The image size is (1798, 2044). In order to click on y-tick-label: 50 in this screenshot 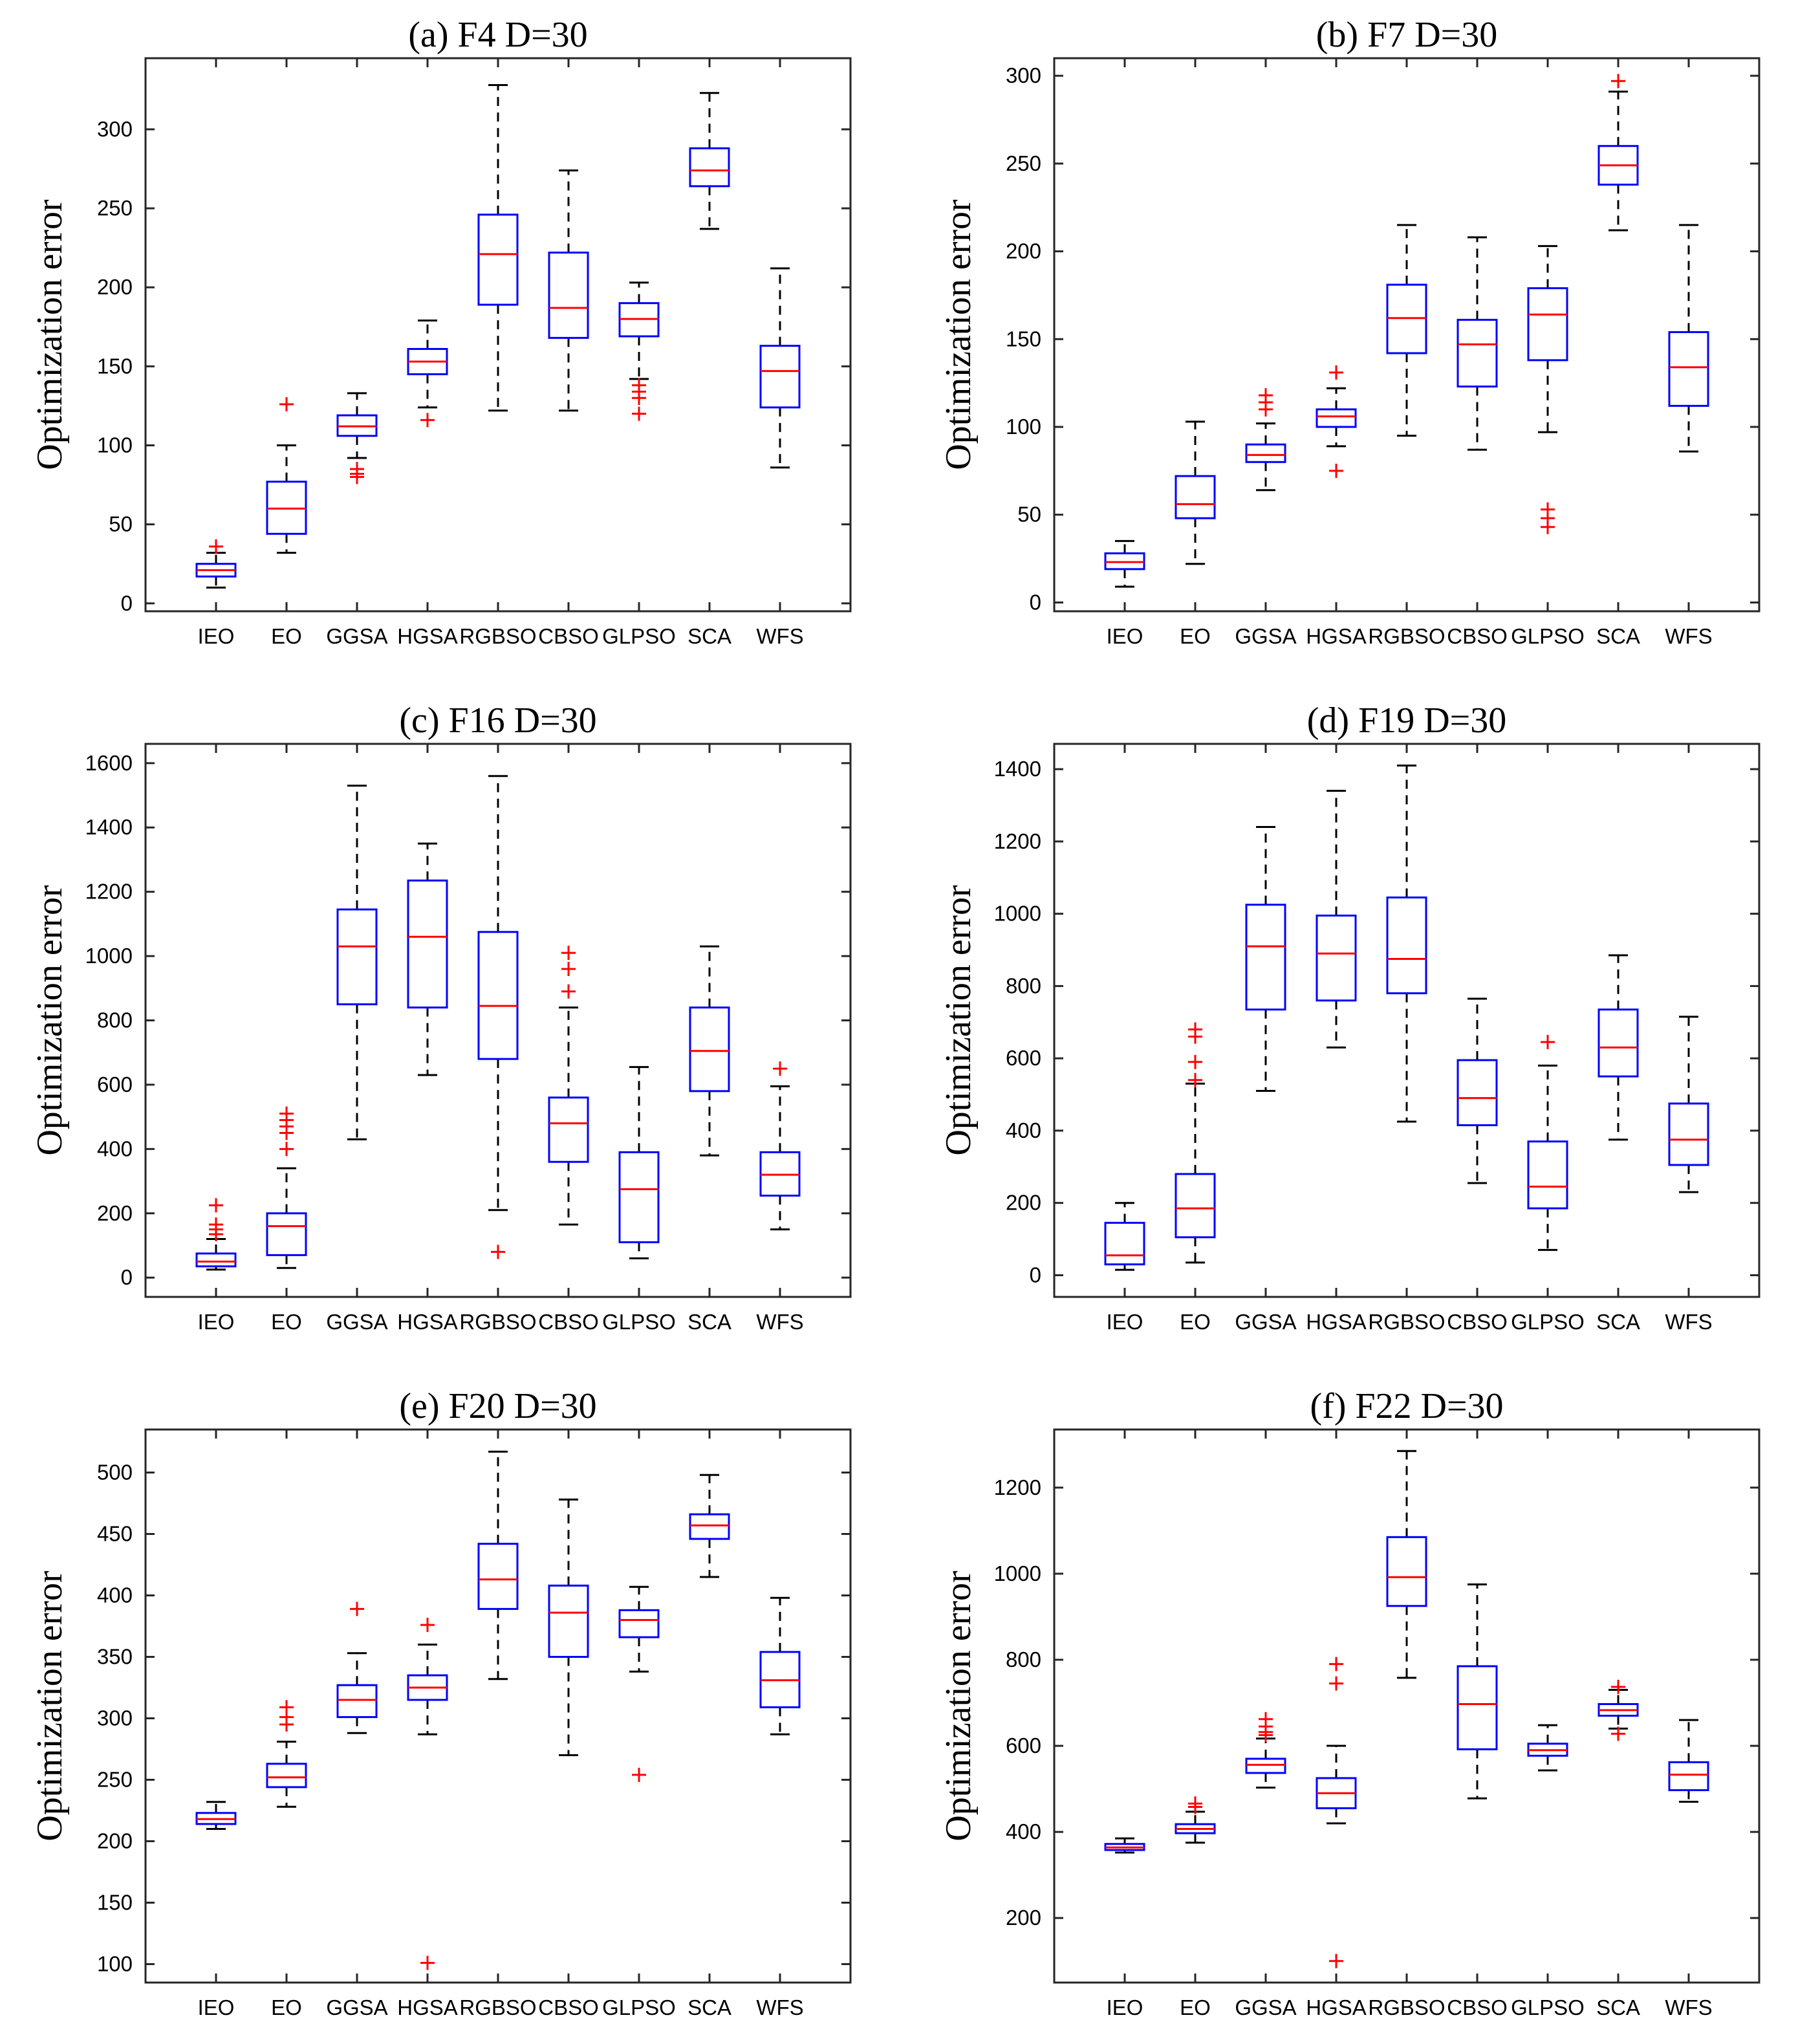, I will do `click(121, 524)`.